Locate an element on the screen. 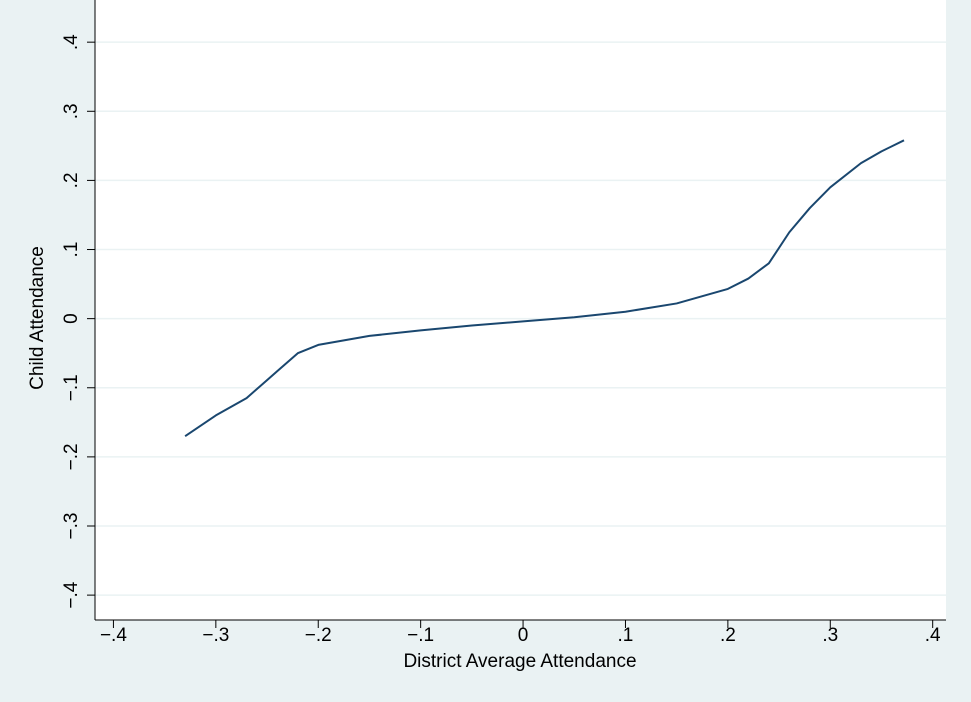 The width and height of the screenshot is (971, 702). x-tick-label: .1 is located at coordinates (626, 635).